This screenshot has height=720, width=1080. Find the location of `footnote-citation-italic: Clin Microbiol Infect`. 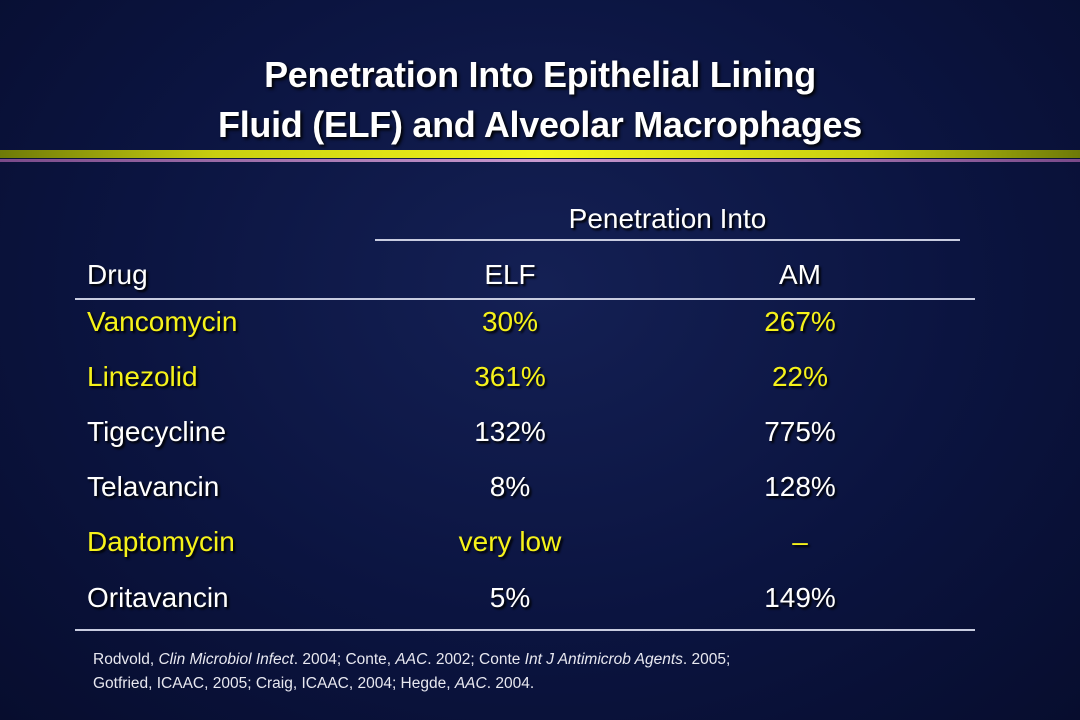

footnote-citation-italic: Clin Microbiol Infect is located at coordinates (226, 659).